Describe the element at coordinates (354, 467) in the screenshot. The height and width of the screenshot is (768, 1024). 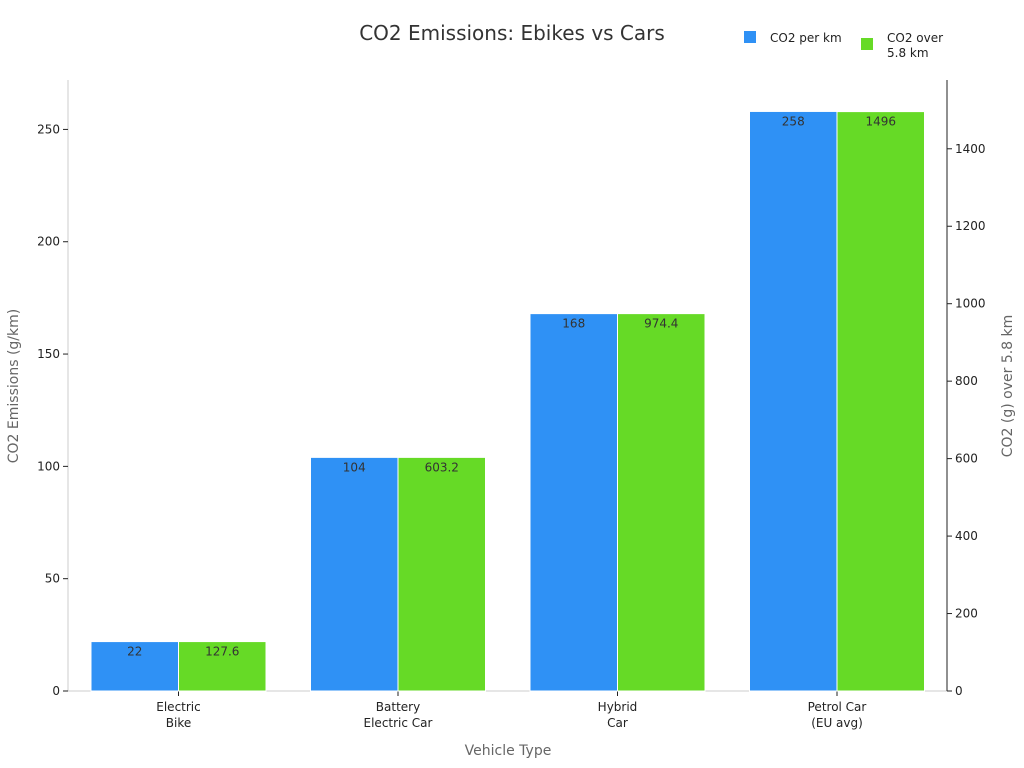
I see `bar-value-label: 104` at that location.